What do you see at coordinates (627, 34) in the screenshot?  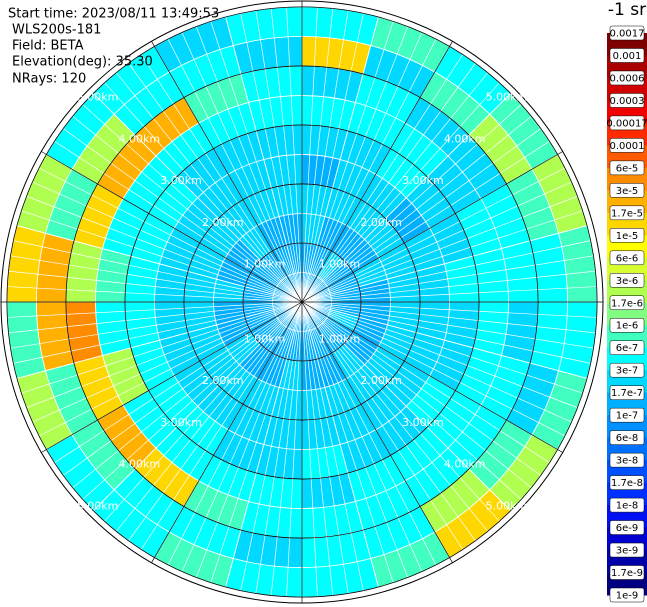 I see `colorbar-label: 0.0017` at bounding box center [627, 34].